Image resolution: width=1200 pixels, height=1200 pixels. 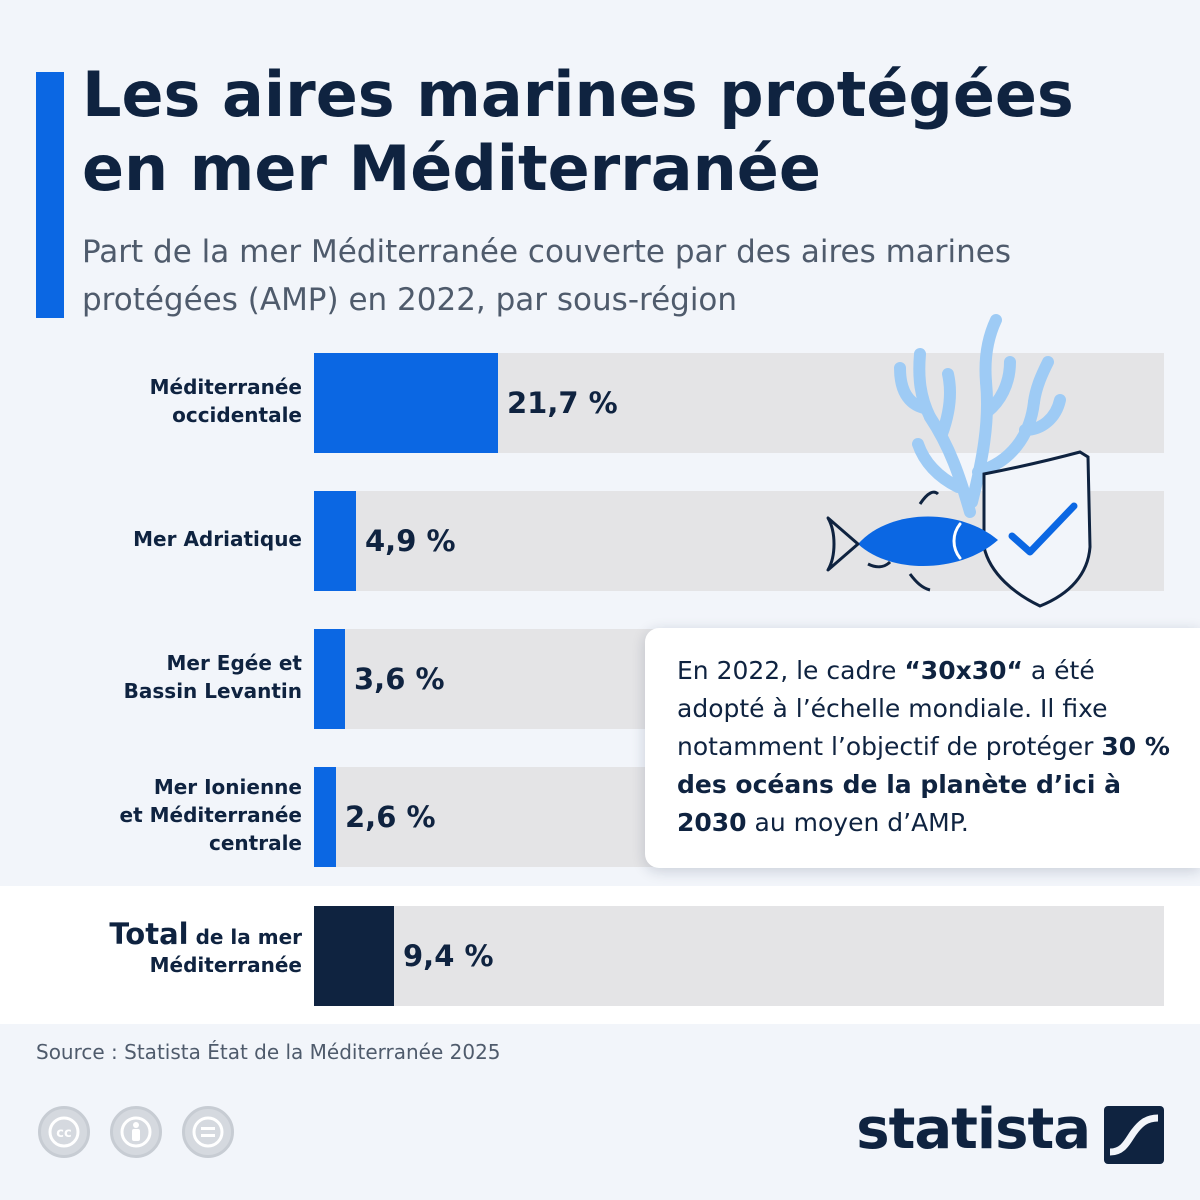 What do you see at coordinates (912, 541) in the screenshot?
I see `fish-icon` at bounding box center [912, 541].